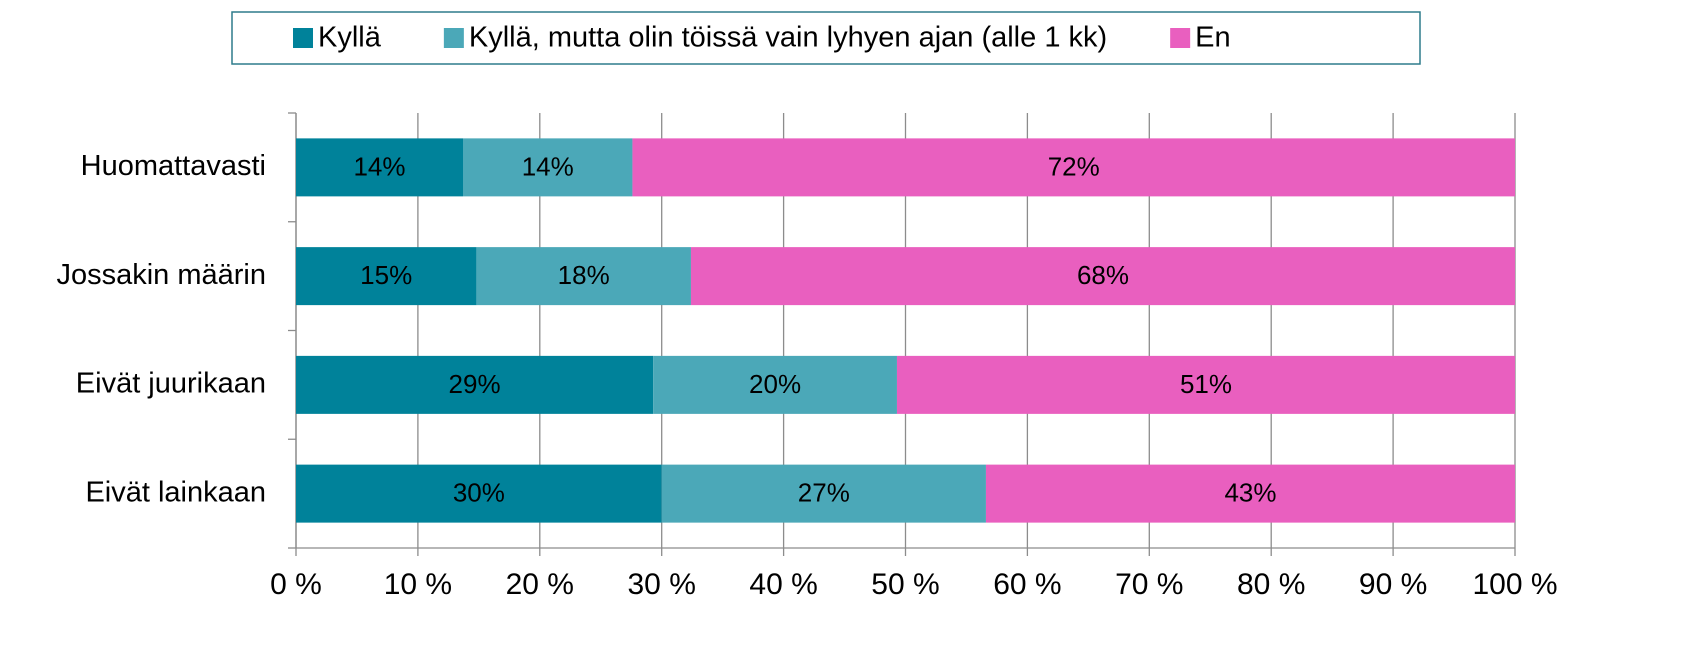 This screenshot has width=1681, height=649. I want to click on legend-box, so click(826, 38).